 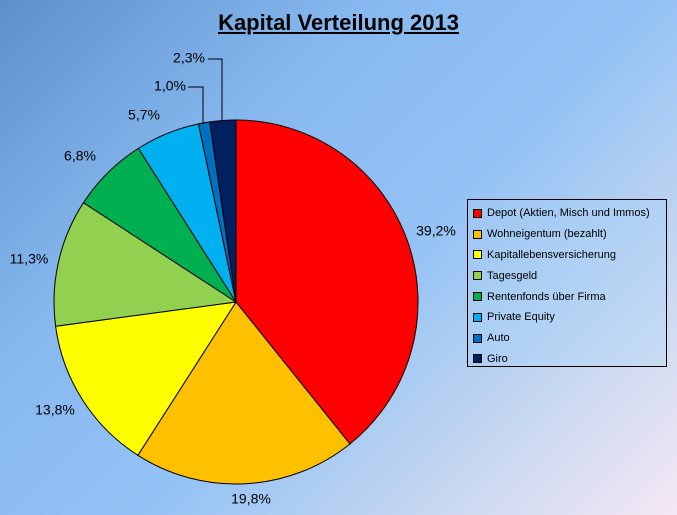 What do you see at coordinates (251, 499) in the screenshot?
I see `data-label: 19,8%` at bounding box center [251, 499].